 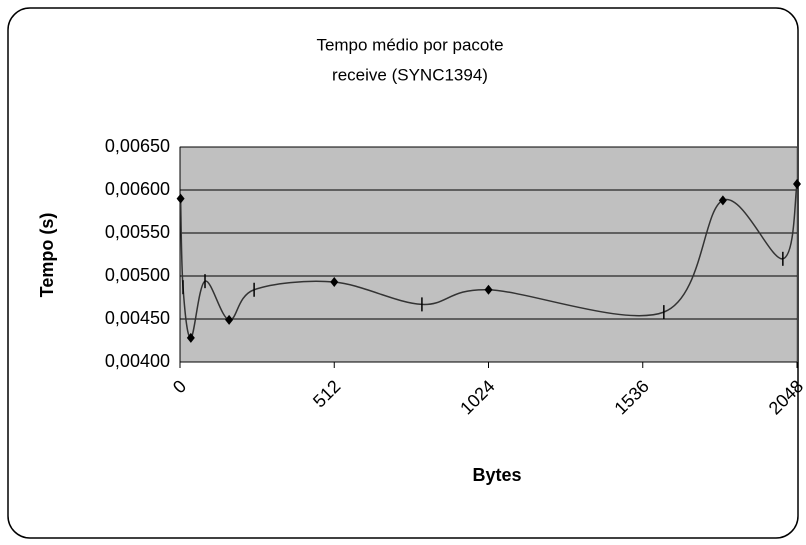 What do you see at coordinates (137, 189) in the screenshot?
I see `y-tick-label: 0,00600` at bounding box center [137, 189].